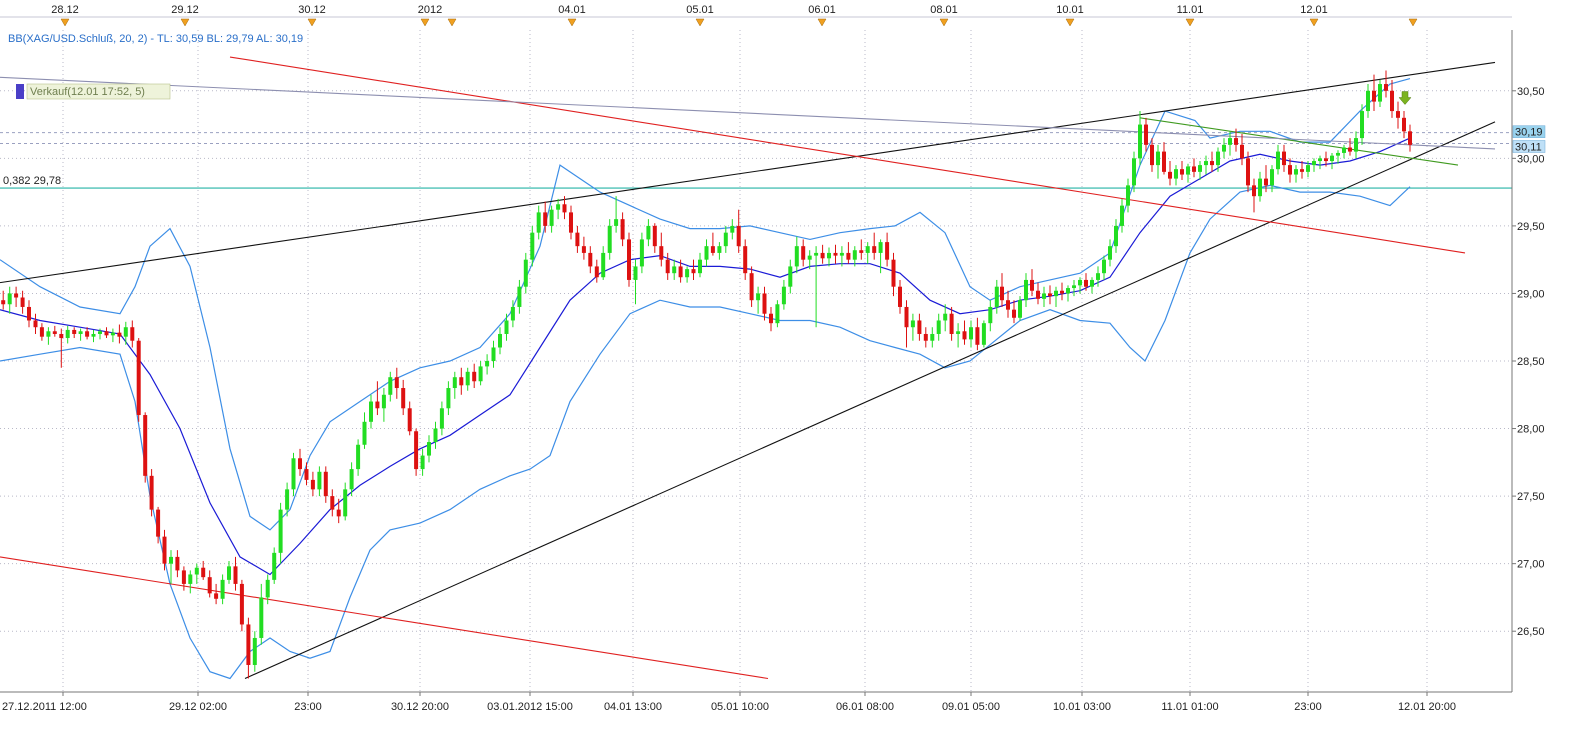  What do you see at coordinates (1190, 10) in the screenshot?
I see `top-tick-label: 11.01` at bounding box center [1190, 10].